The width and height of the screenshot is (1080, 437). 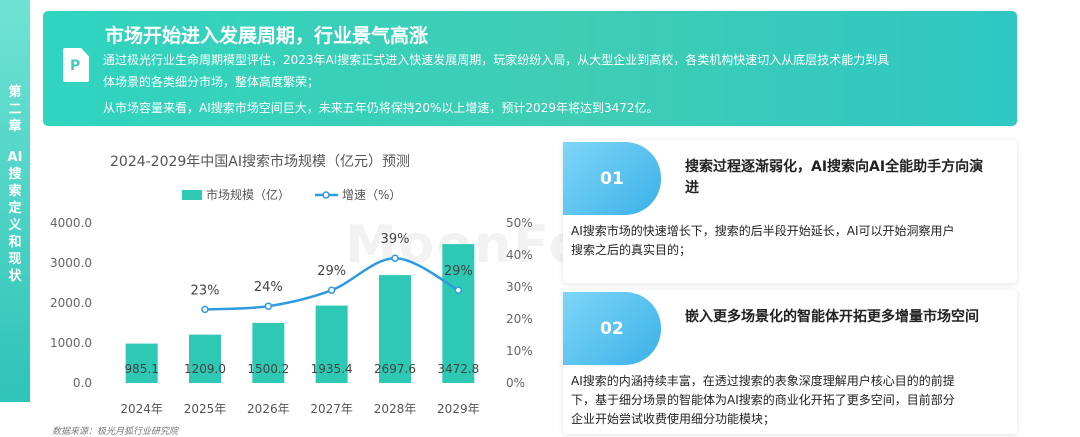 I want to click on side-char: 二, so click(x=15, y=109).